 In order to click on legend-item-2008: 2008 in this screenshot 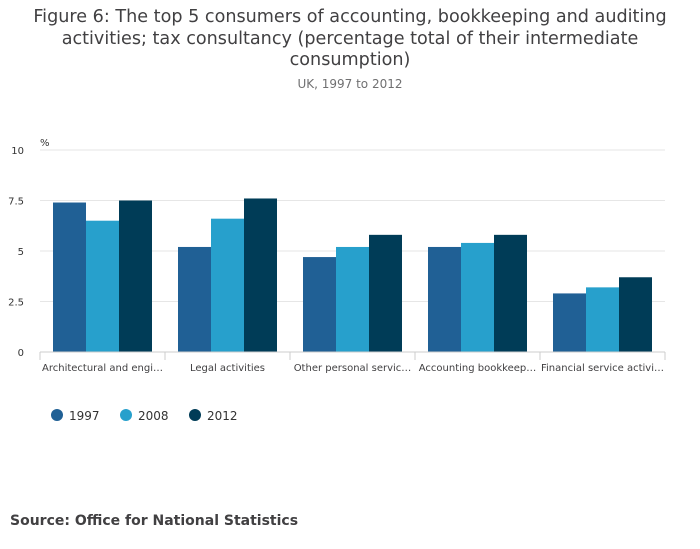, I will do `click(144, 416)`.